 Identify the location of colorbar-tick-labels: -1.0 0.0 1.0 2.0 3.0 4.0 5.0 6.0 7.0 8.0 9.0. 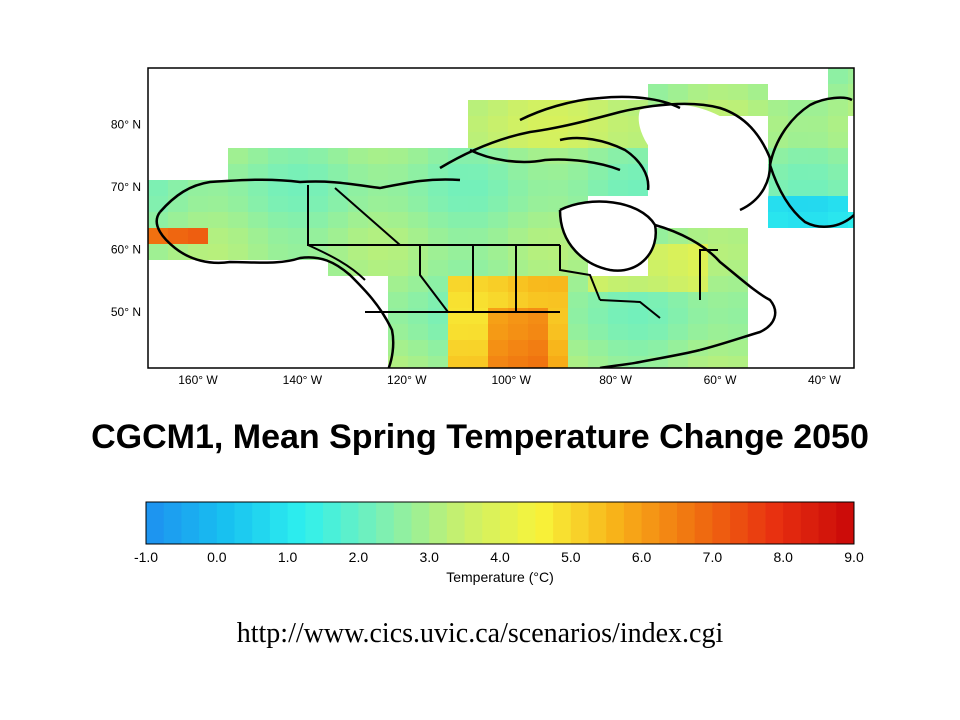
(499, 557).